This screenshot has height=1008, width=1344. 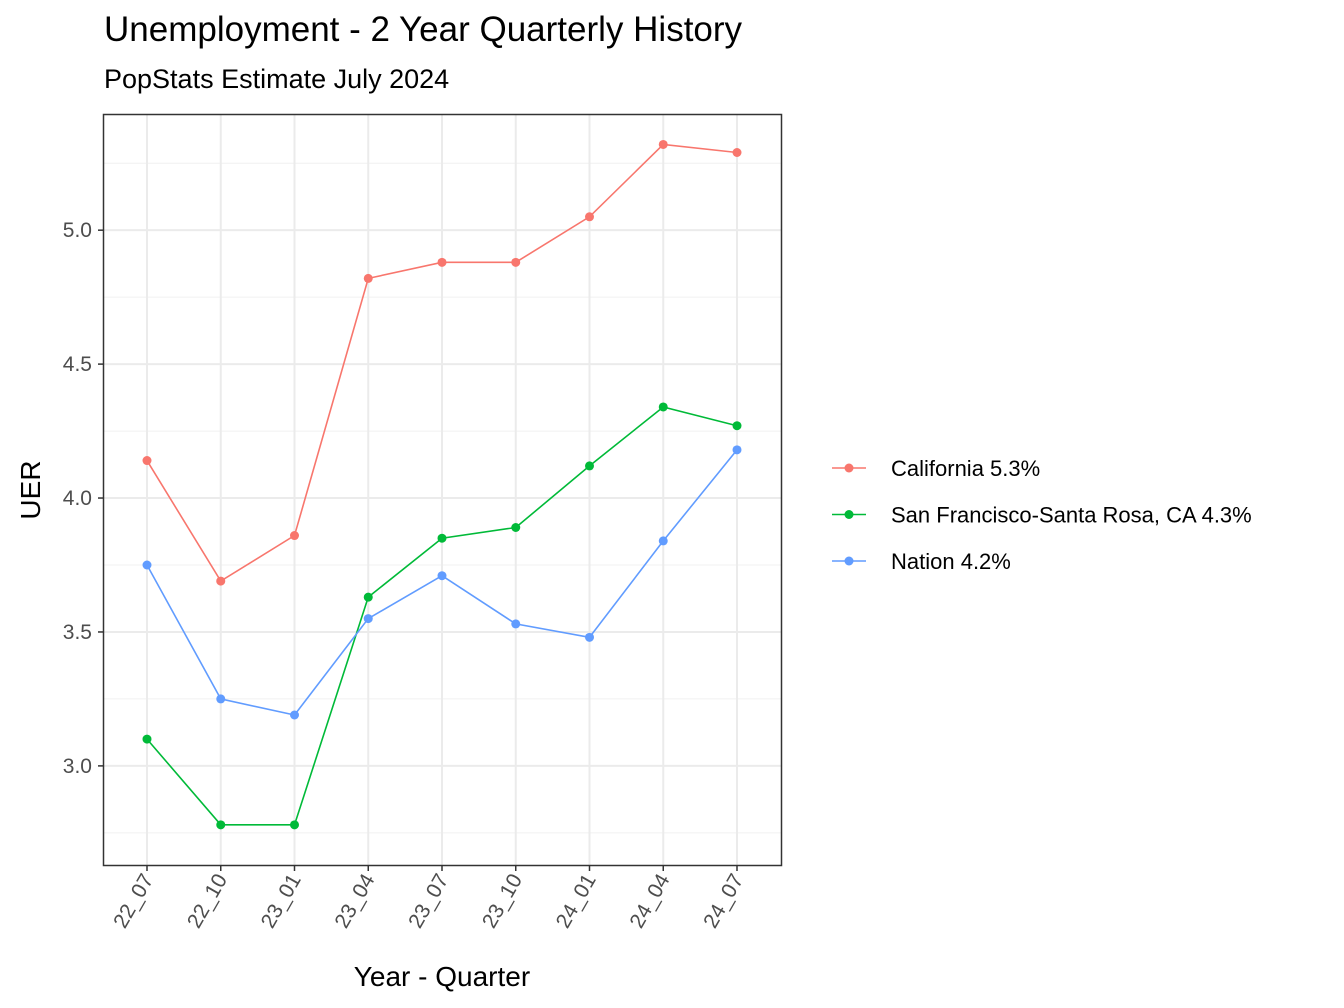 I want to click on chart-title: Unemployment - 2 Year Quarterly History, so click(x=423, y=29).